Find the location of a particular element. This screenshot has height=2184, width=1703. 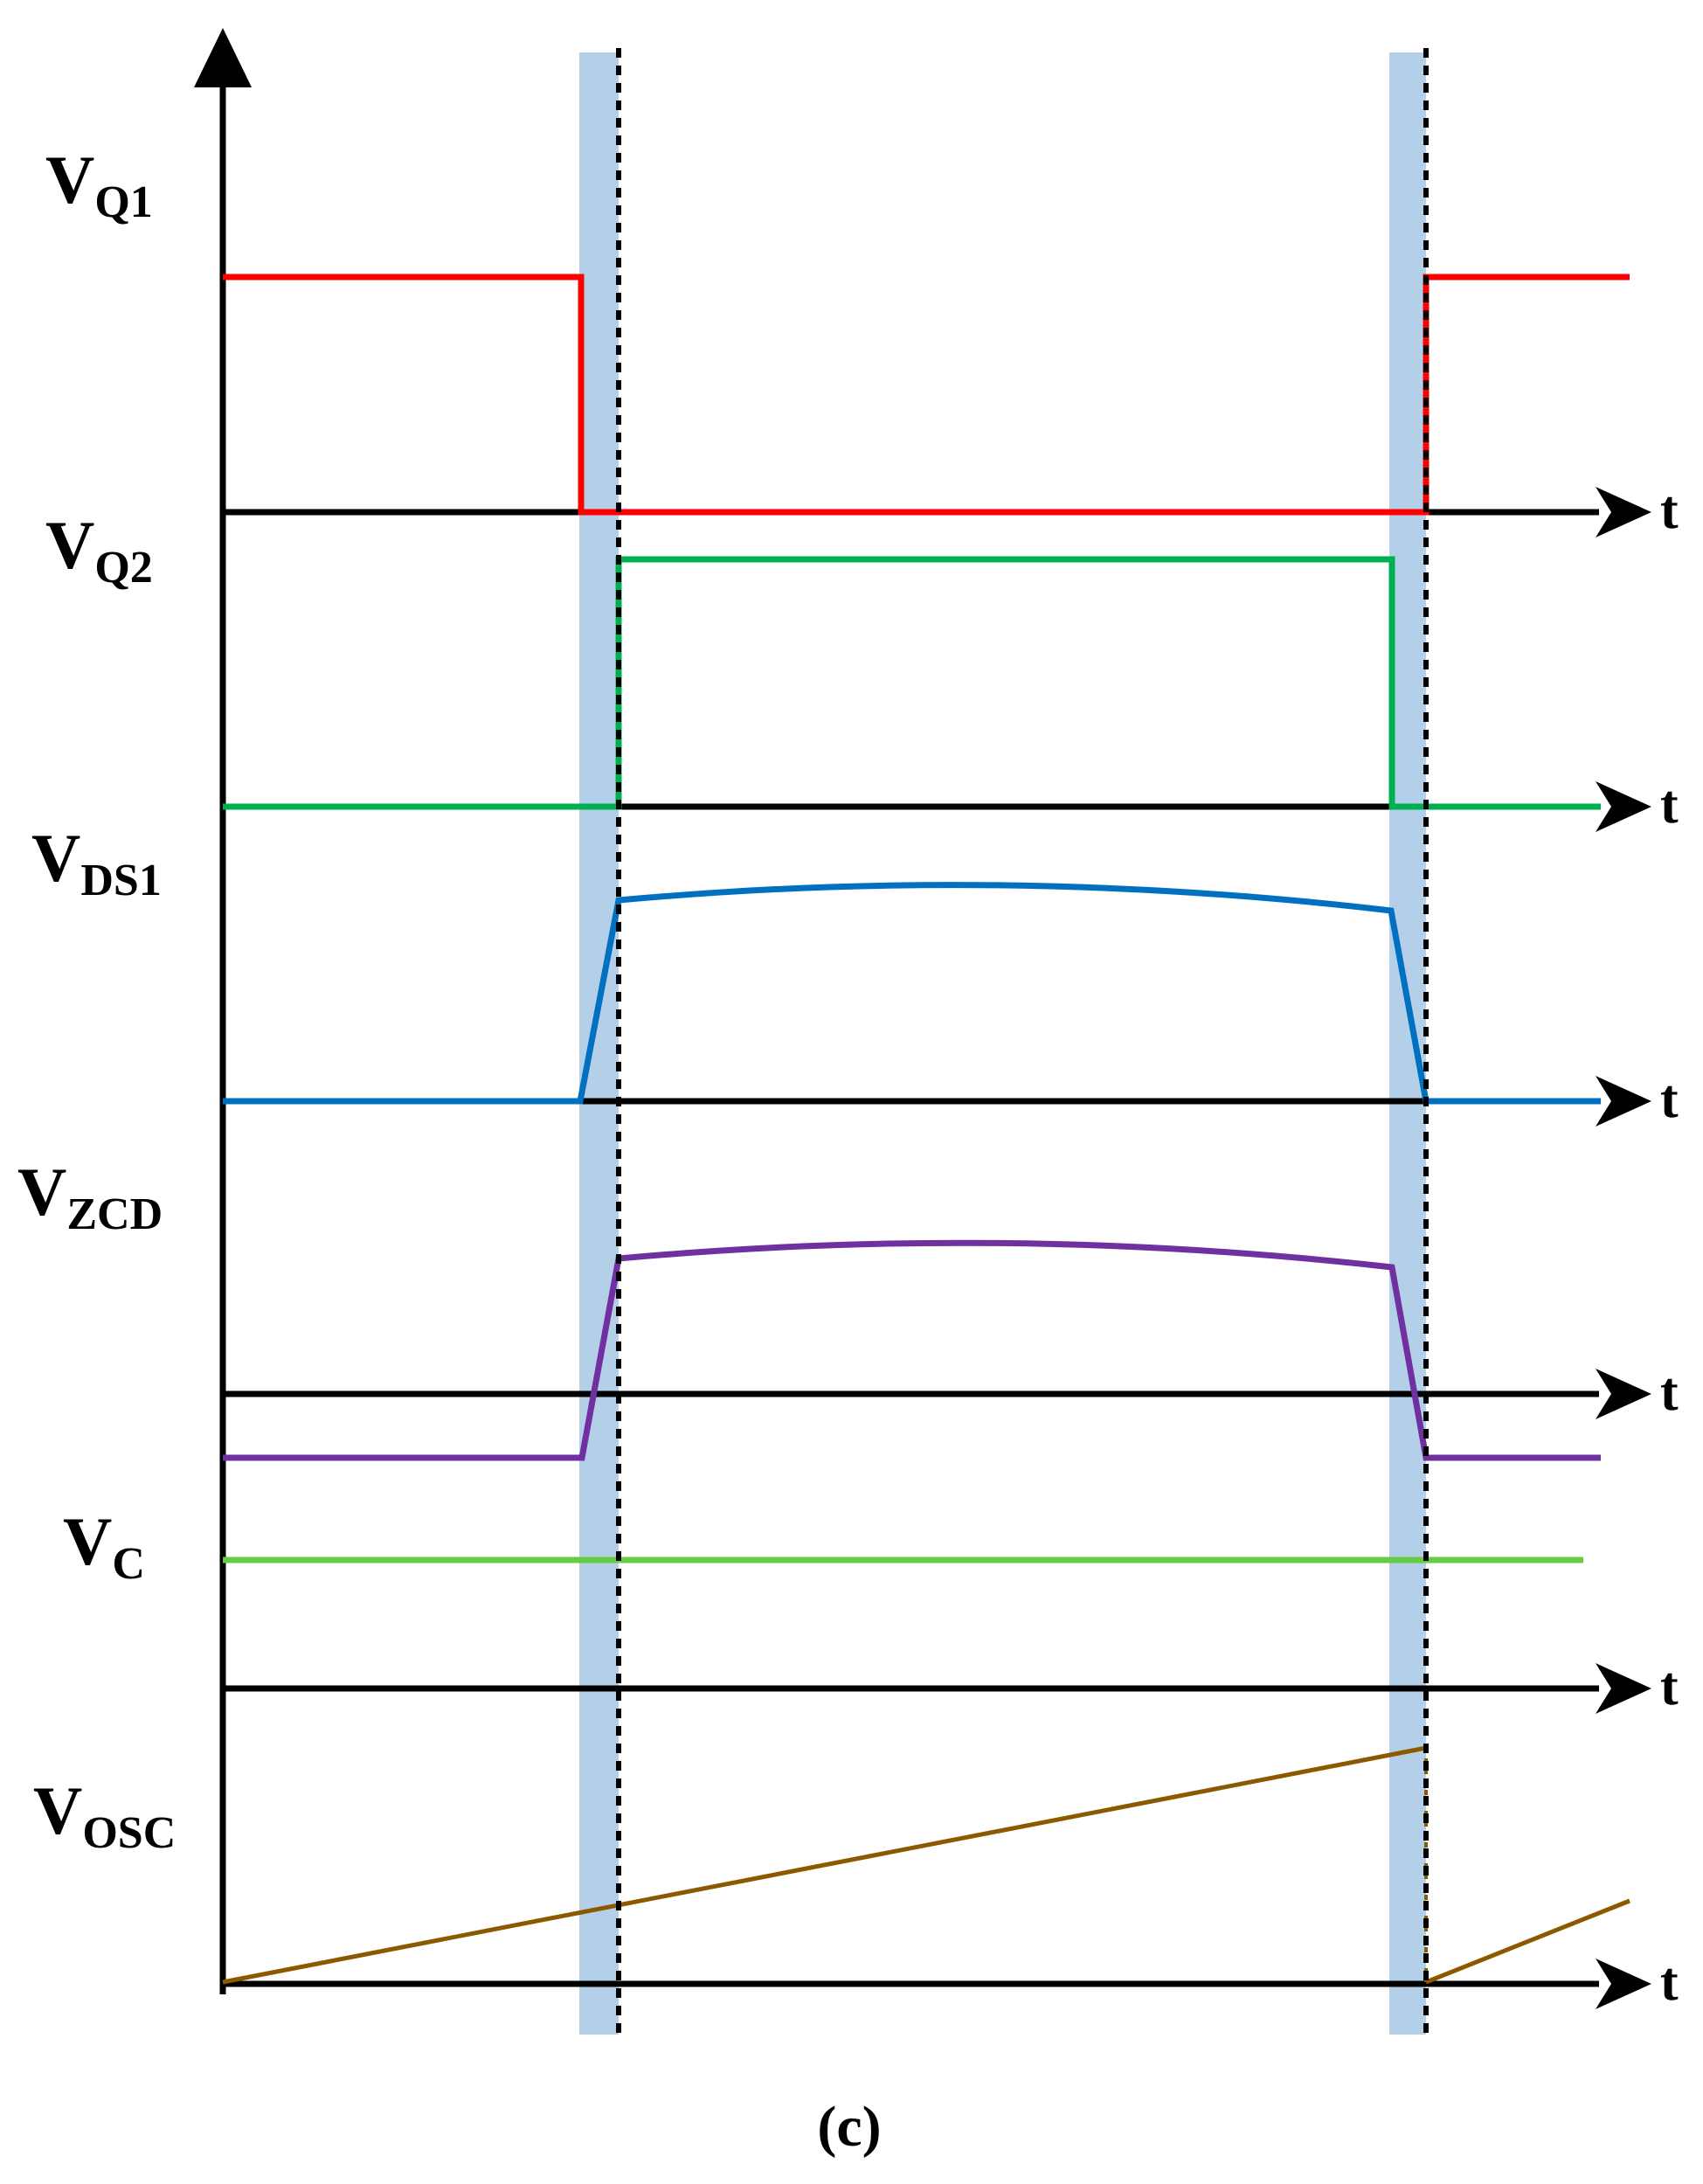

time-arrow-vosc is located at coordinates (1623, 1984).